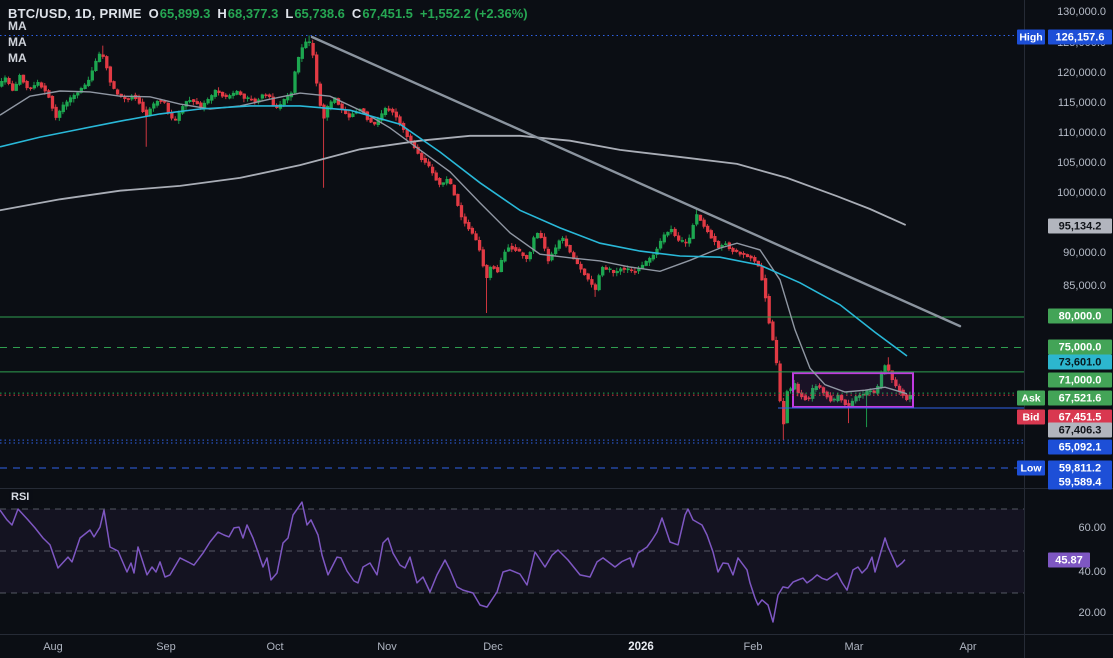  What do you see at coordinates (248, 13) in the screenshot?
I see `ohlc-high: H 68,377.3` at bounding box center [248, 13].